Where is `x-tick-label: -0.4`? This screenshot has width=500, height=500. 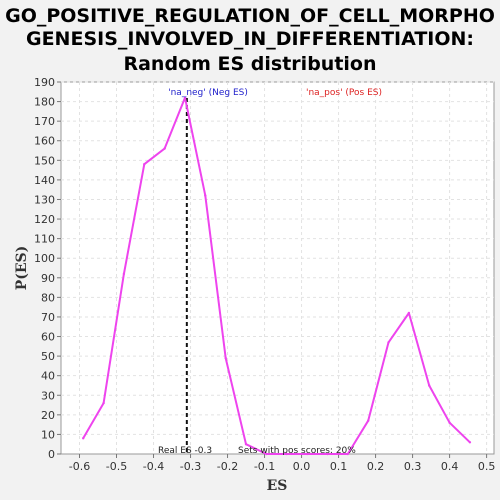
x-tick-label: -0.4 is located at coordinates (153, 466).